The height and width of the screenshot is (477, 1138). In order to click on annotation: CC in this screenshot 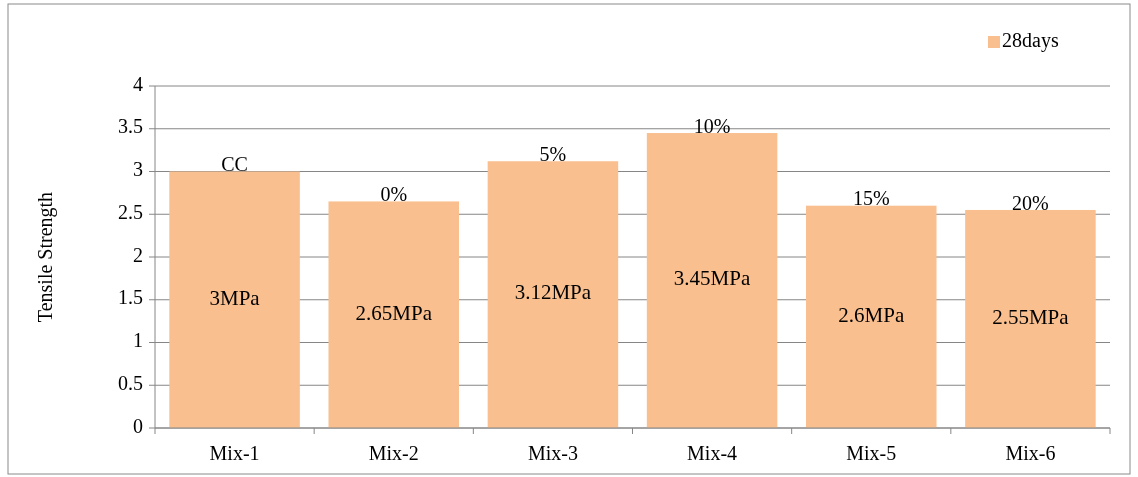, I will do `click(234, 164)`.